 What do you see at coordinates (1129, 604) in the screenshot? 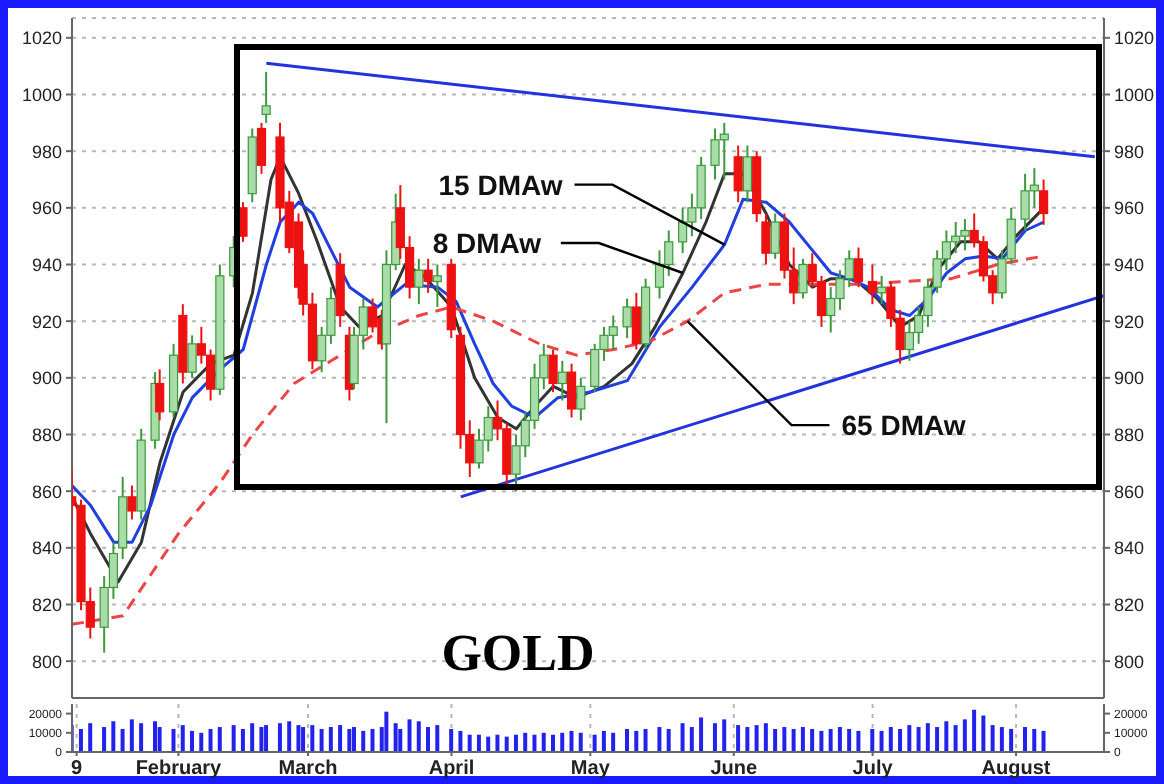
I see `y2-tick-label: 820` at bounding box center [1129, 604].